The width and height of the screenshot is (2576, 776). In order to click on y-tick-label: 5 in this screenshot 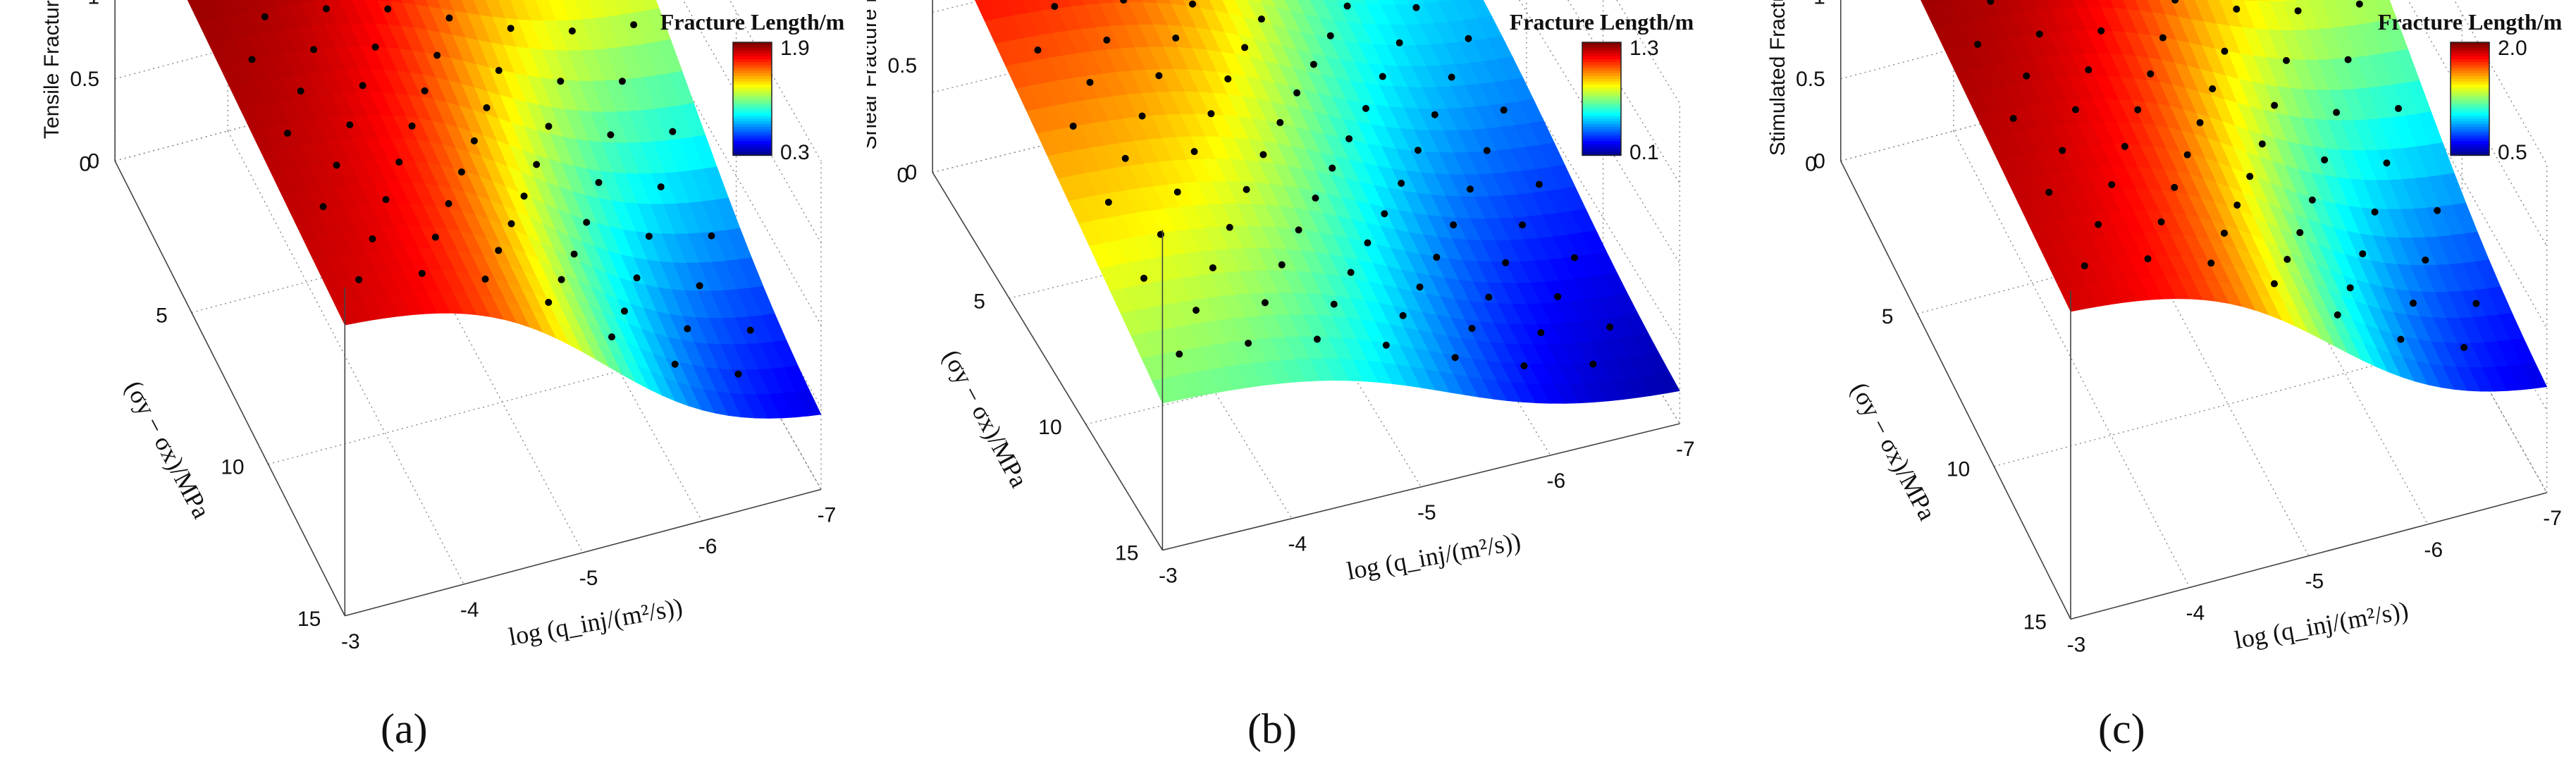, I will do `click(979, 301)`.